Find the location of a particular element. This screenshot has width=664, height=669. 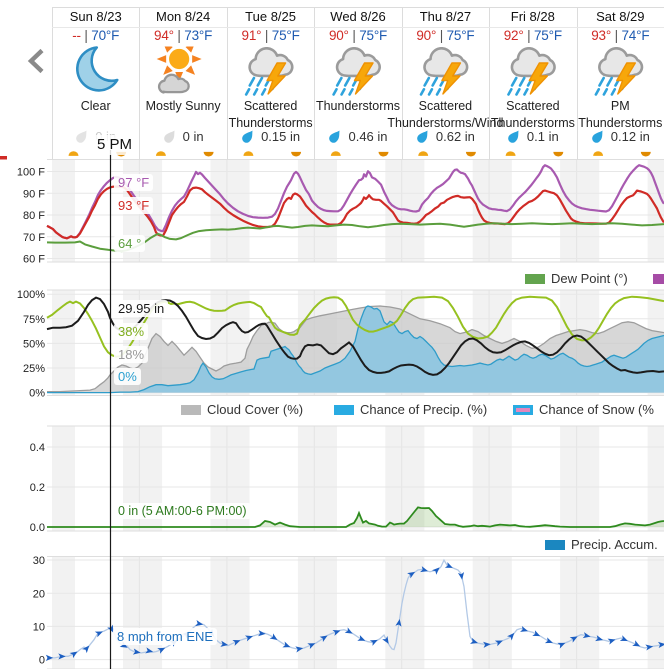

svg-text: 25% is located at coordinates (34, 369).